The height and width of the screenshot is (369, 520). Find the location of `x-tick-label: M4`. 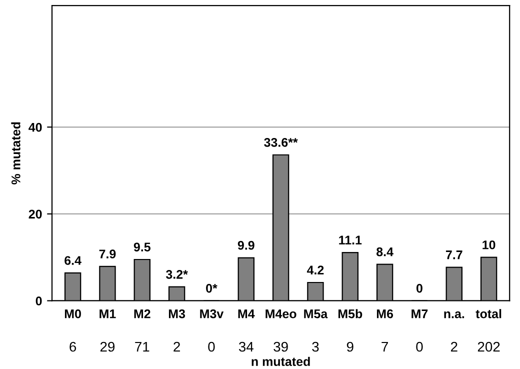

x-tick-label: M4 is located at coordinates (246, 314).